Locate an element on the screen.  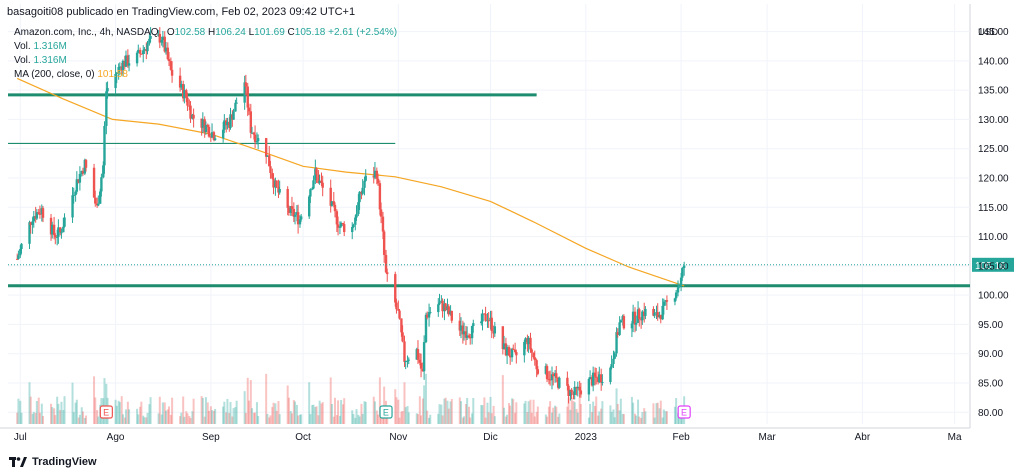
legend-ma-row: MA (200, close, 0) 101.58 is located at coordinates (71, 74).